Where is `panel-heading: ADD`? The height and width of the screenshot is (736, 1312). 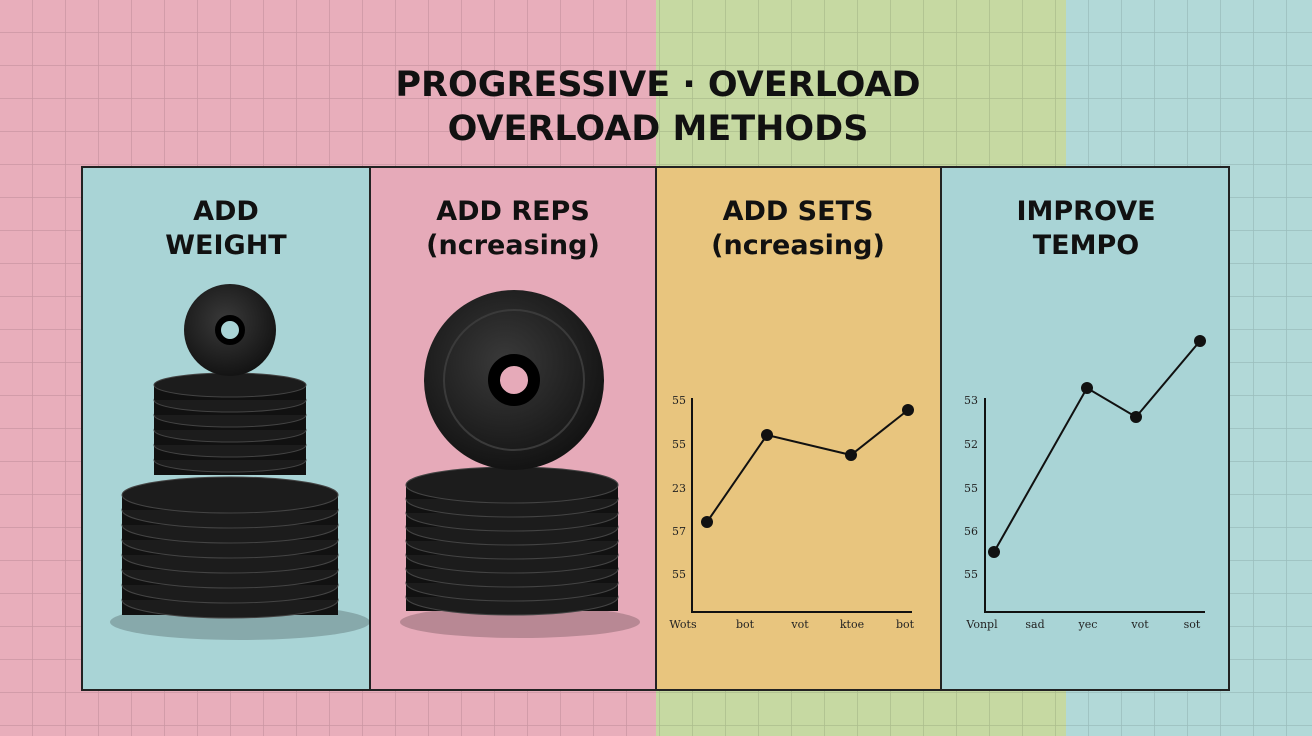
panel-heading: ADD is located at coordinates (226, 211).